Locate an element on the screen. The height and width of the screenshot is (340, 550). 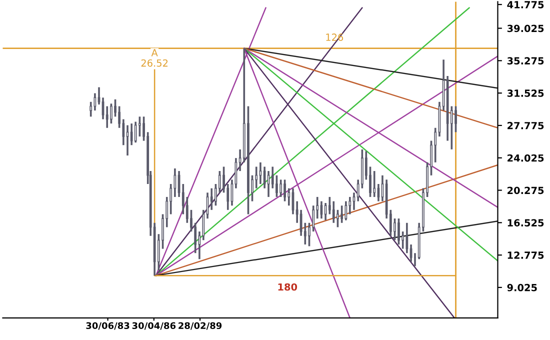
y-tick-label: 20.275 is located at coordinates (526, 190).